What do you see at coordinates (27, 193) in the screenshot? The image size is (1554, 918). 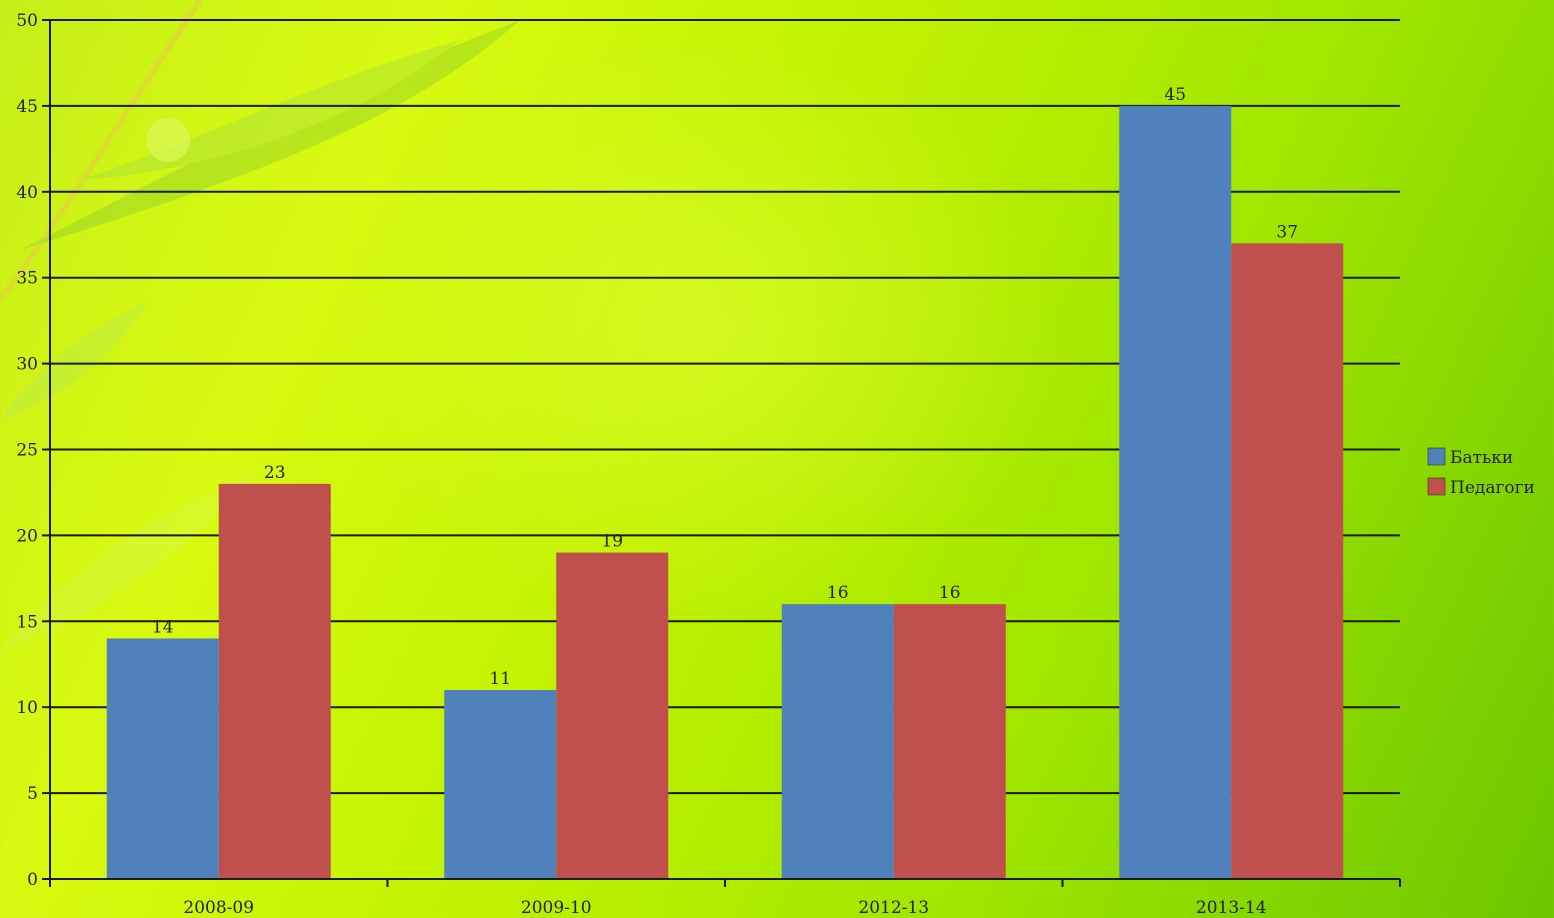 I see `y-tick-label: 40` at bounding box center [27, 193].